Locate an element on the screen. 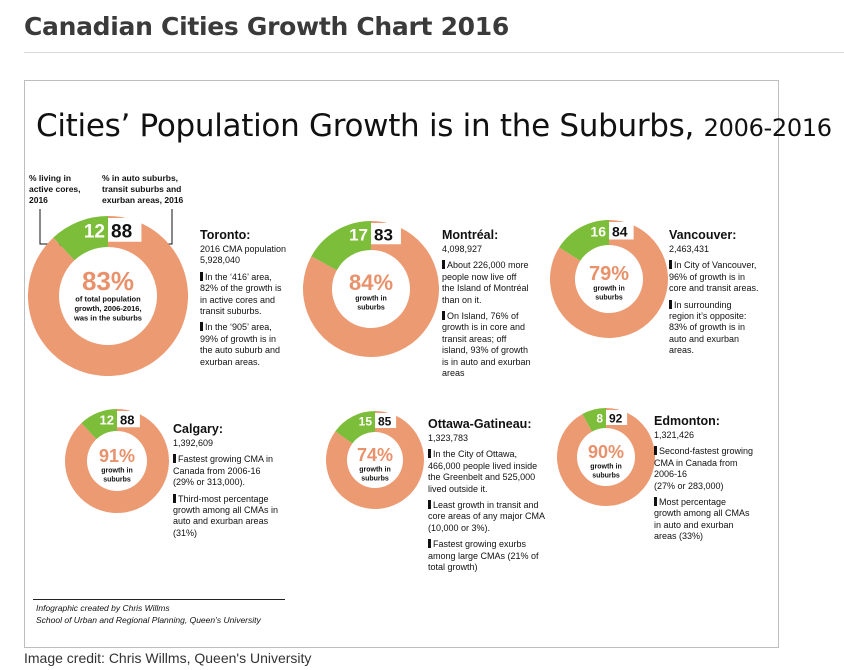 This screenshot has width=844, height=670. donut-suburbs-label: 88 is located at coordinates (121, 231).